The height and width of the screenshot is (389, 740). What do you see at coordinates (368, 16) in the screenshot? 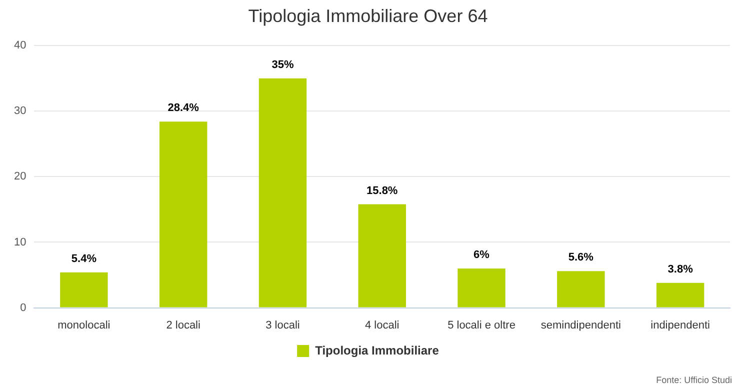
I see `chart-title: Tipologia Immobiliare Over 64` at bounding box center [368, 16].